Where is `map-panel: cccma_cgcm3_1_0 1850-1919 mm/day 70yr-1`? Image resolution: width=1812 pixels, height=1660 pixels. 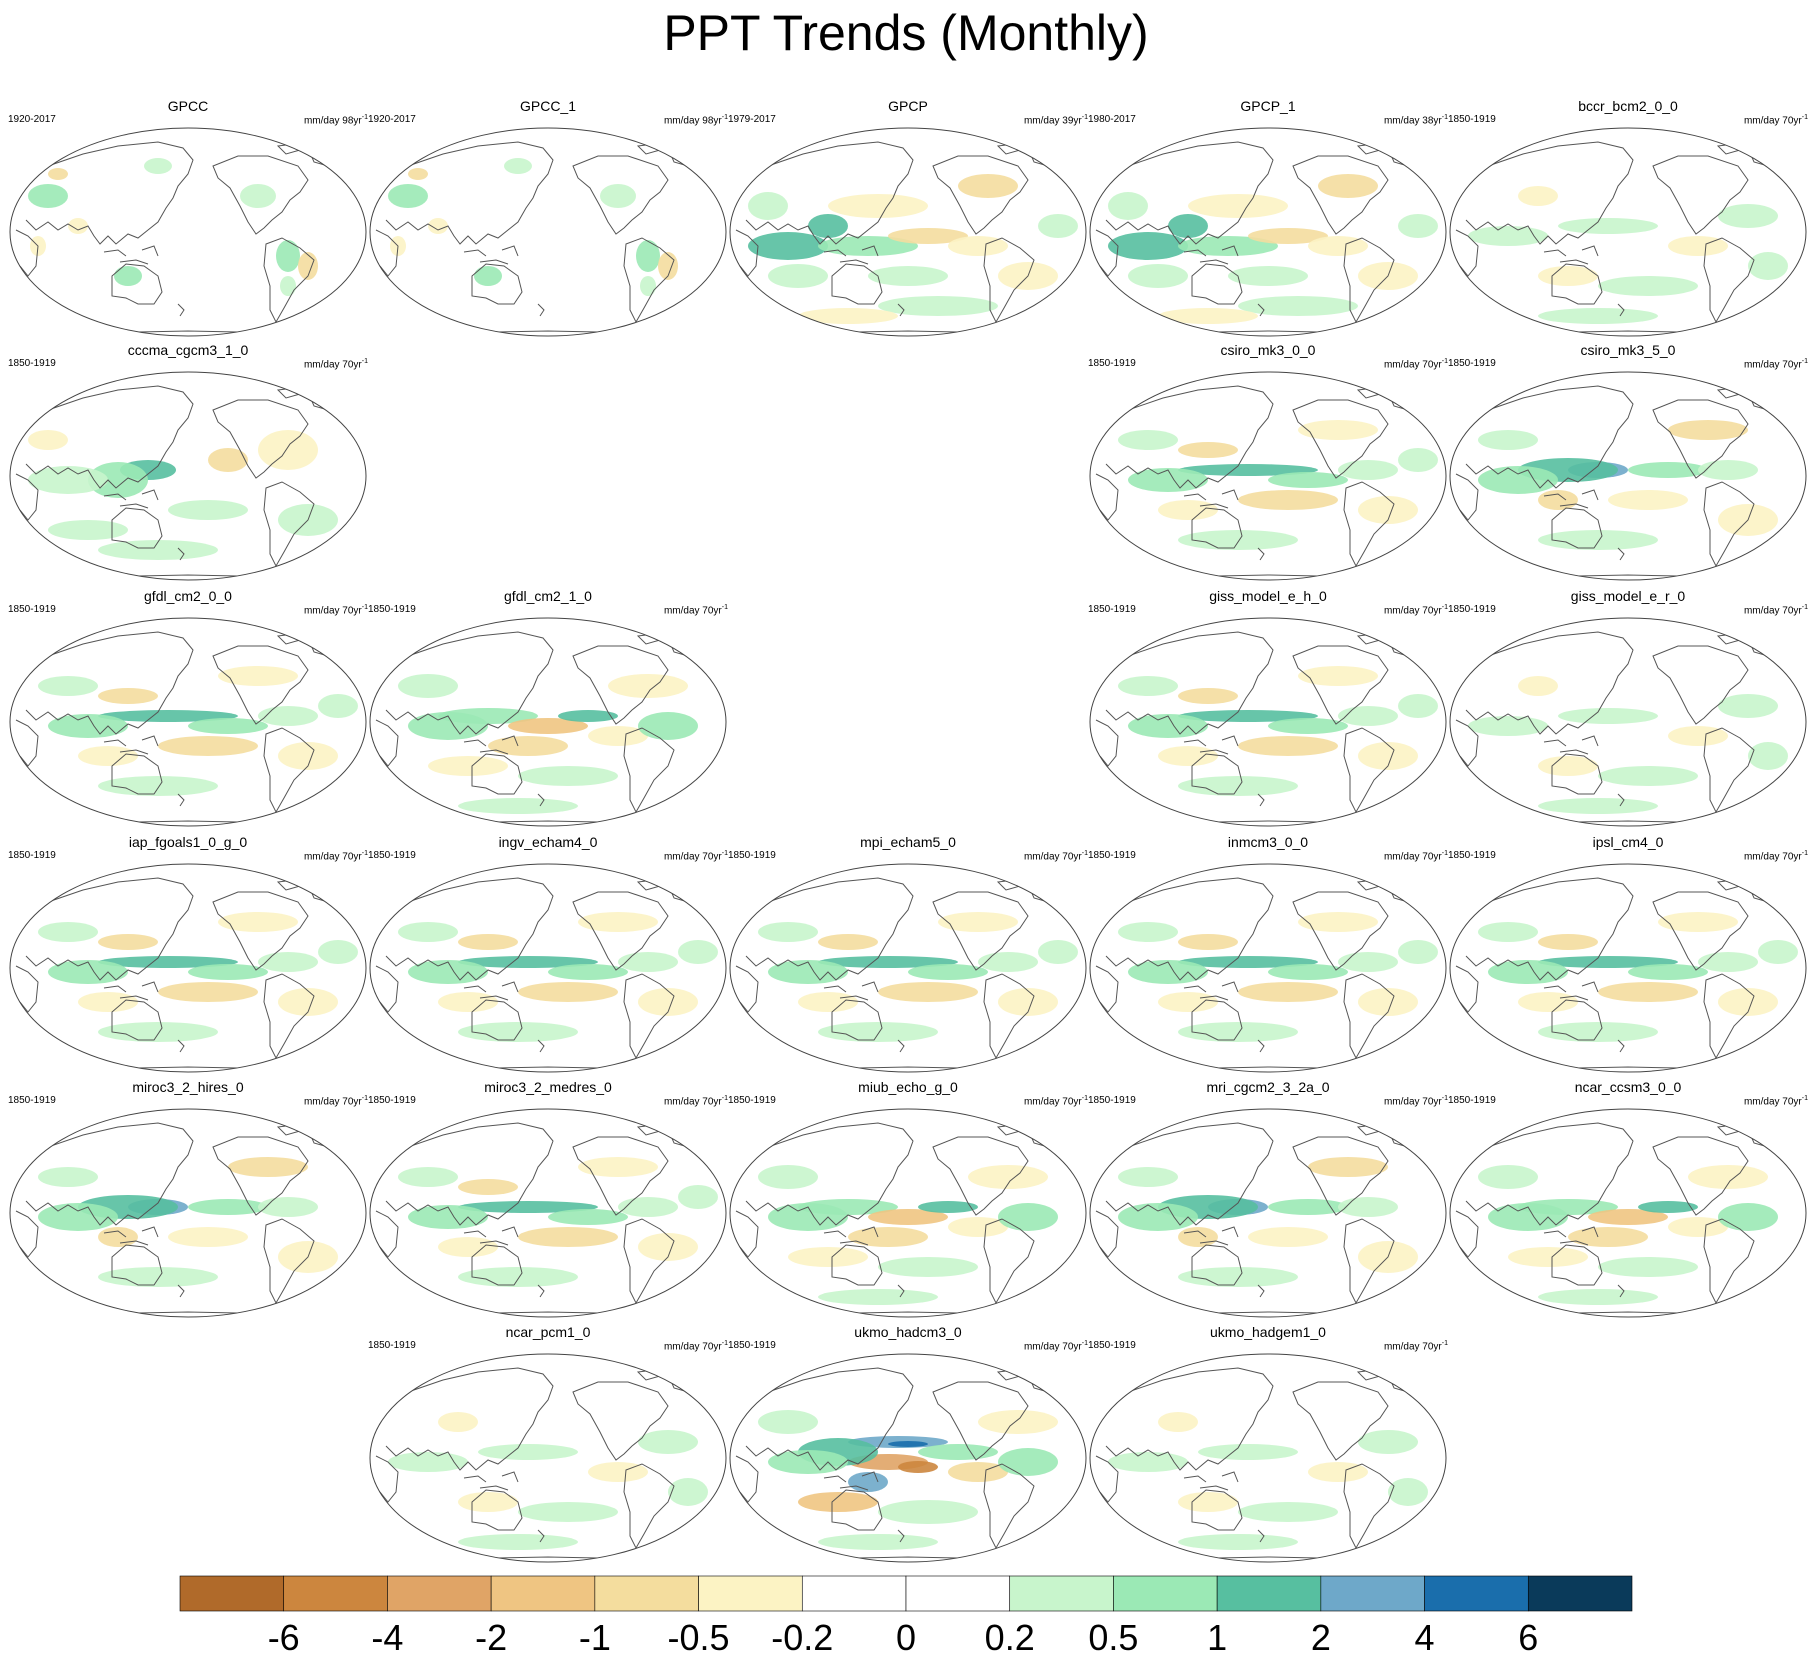
map-panel: cccma_cgcm3_1_0 1850-1919 mm/day 70yr-1 is located at coordinates (188, 462).